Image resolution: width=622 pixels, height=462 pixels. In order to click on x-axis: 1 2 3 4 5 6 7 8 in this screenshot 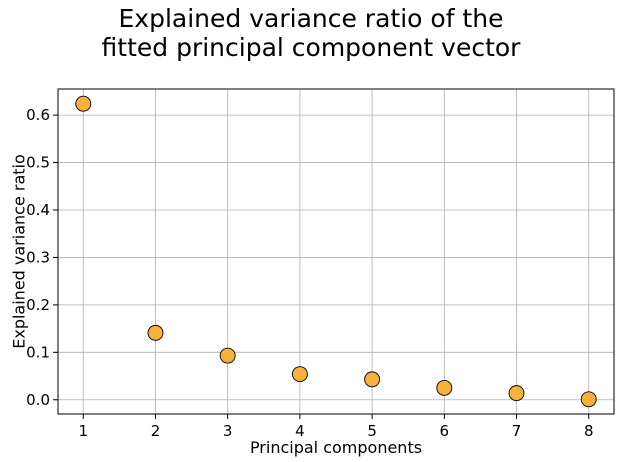, I will do `click(336, 427)`.